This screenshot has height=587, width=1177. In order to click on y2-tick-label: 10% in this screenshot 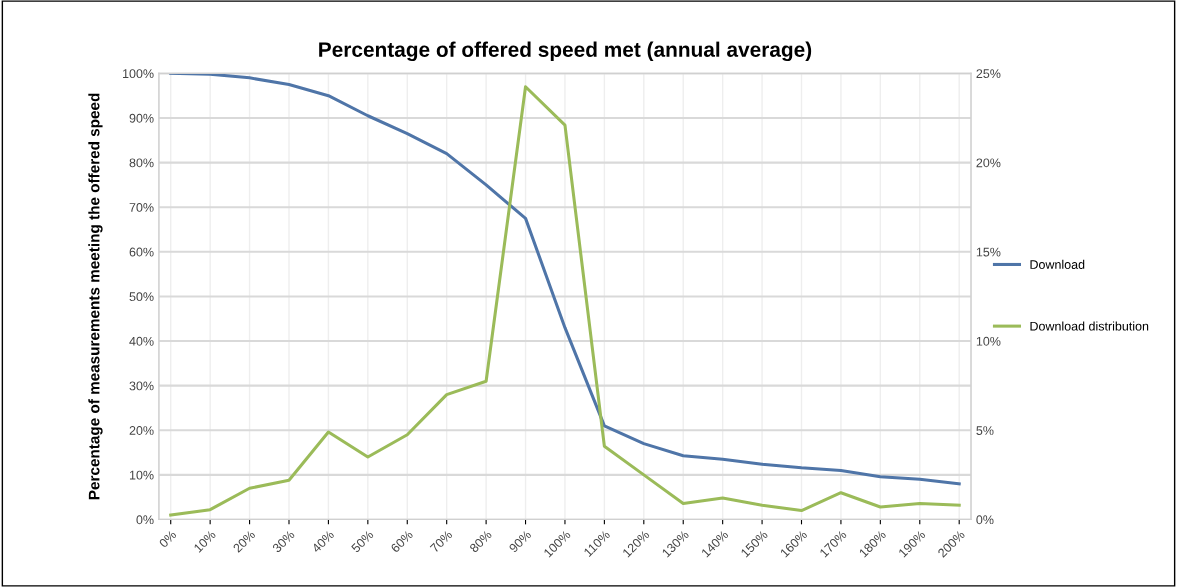, I will do `click(988, 341)`.